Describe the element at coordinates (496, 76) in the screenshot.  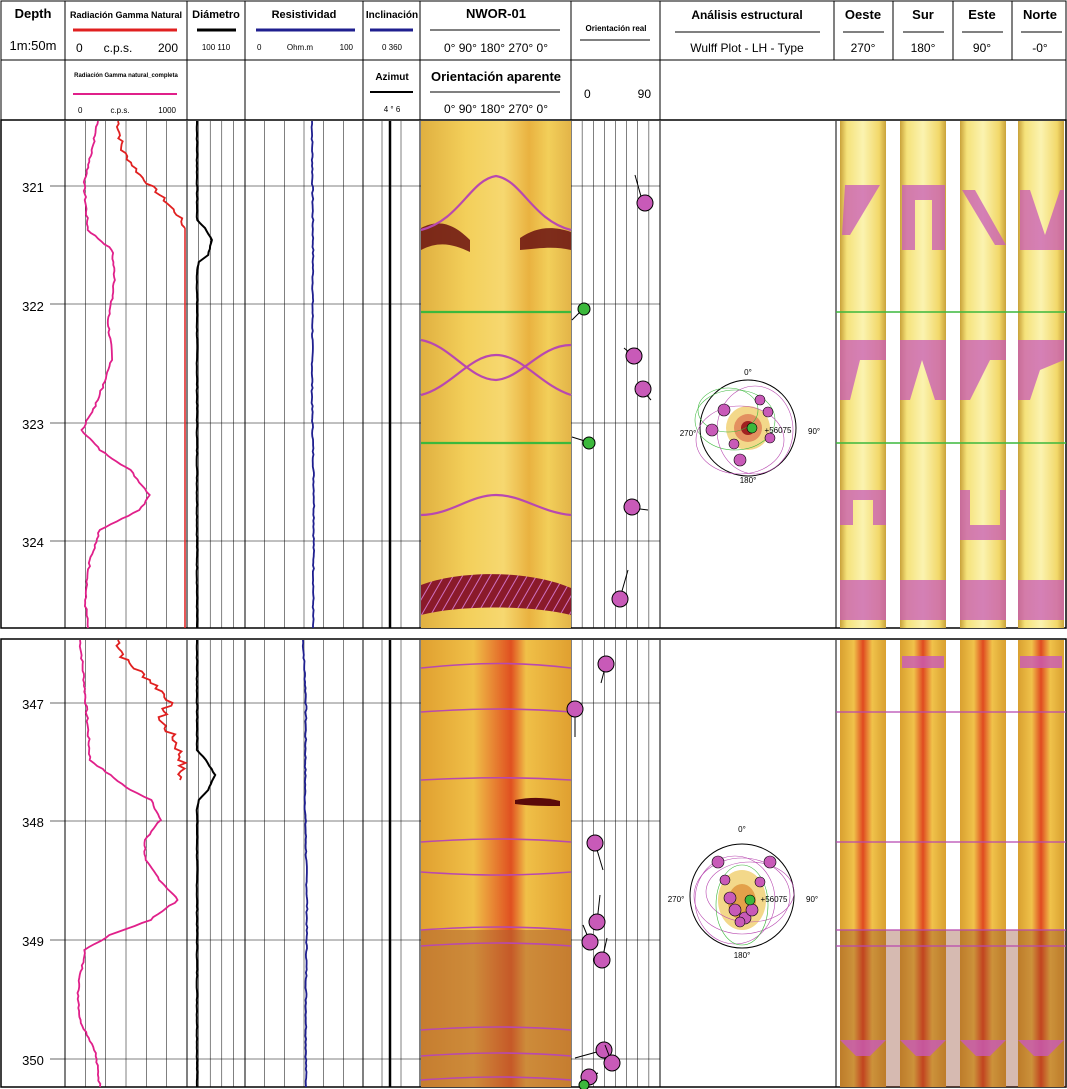
I see `orient-aparente-title: Orientación aparente` at that location.